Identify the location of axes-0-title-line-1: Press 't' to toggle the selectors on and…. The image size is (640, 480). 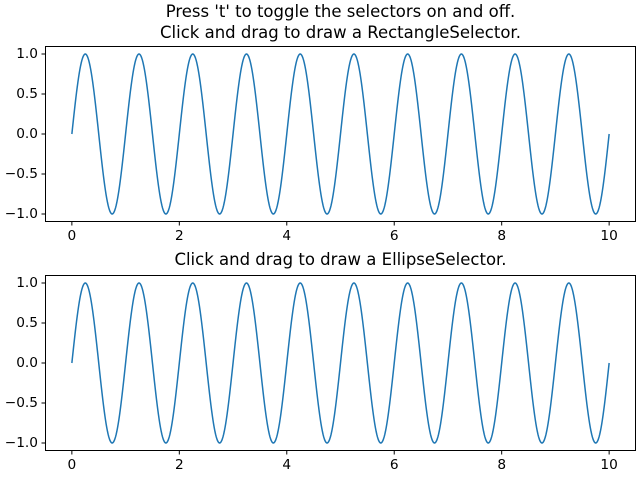
(340, 11).